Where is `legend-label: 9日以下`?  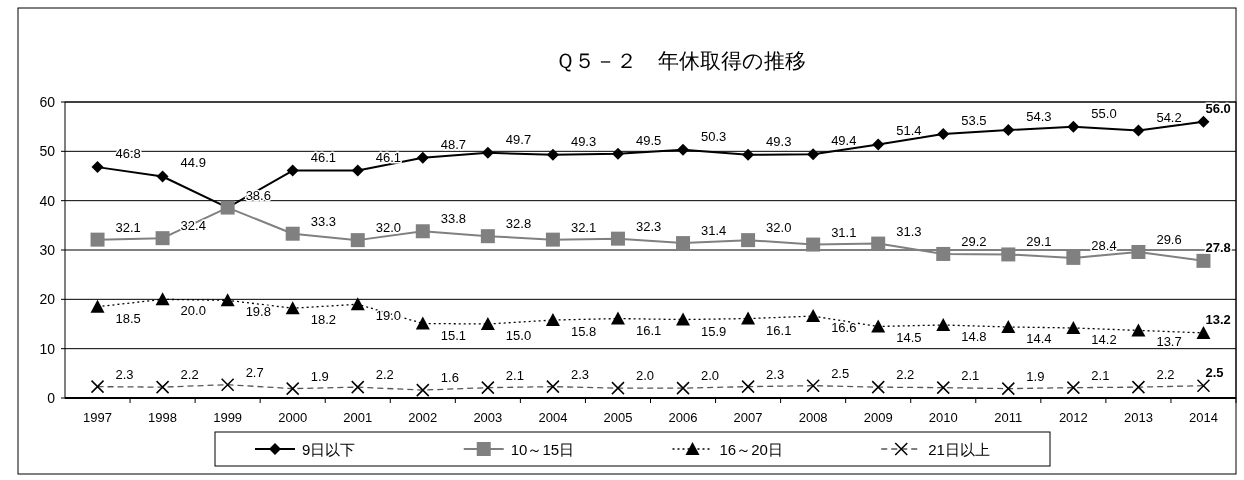 legend-label: 9日以下 is located at coordinates (329, 449).